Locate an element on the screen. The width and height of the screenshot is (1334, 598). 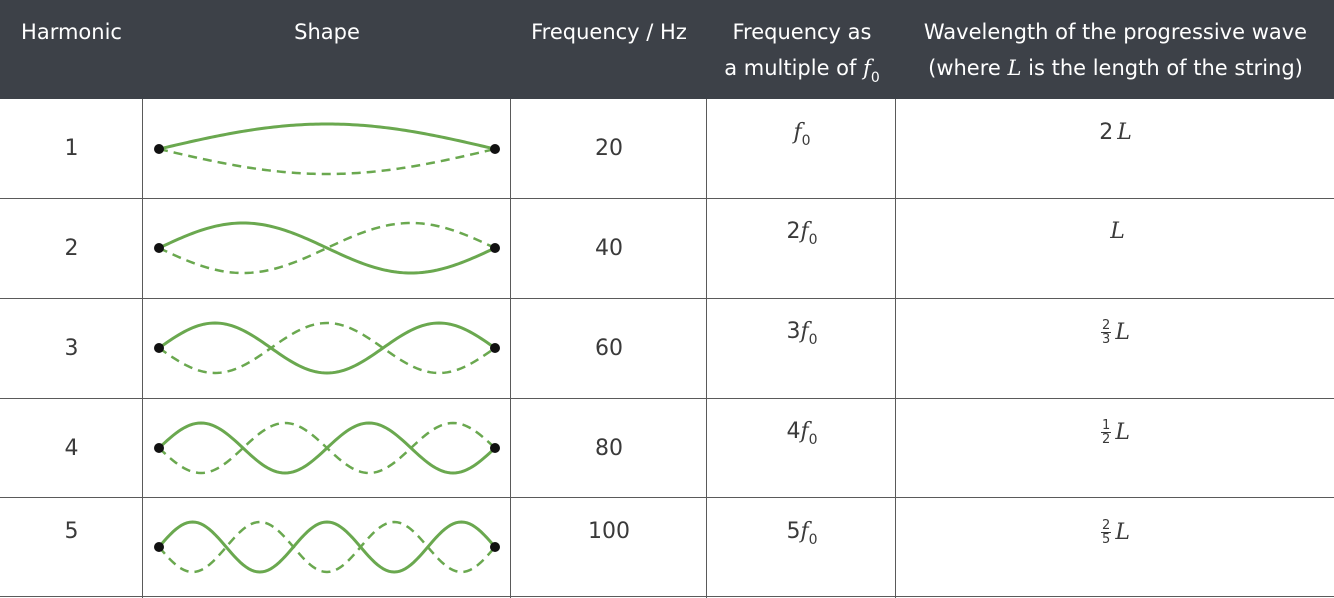
frequency-value: 40 is located at coordinates (609, 248).